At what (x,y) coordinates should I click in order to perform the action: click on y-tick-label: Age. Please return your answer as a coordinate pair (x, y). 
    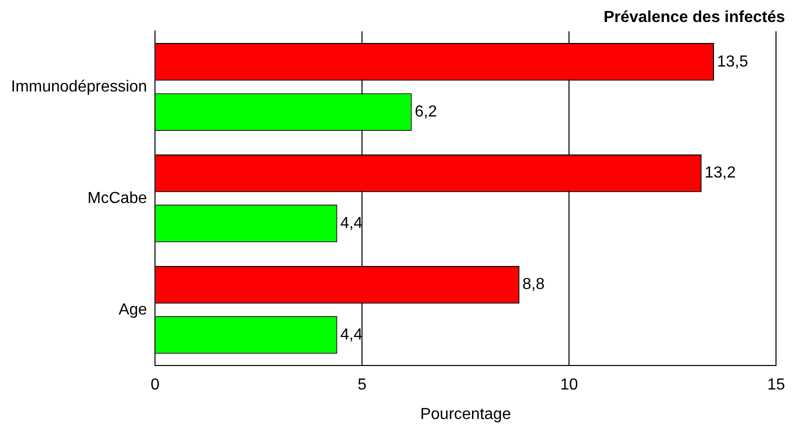
    Looking at the image, I should click on (133, 309).